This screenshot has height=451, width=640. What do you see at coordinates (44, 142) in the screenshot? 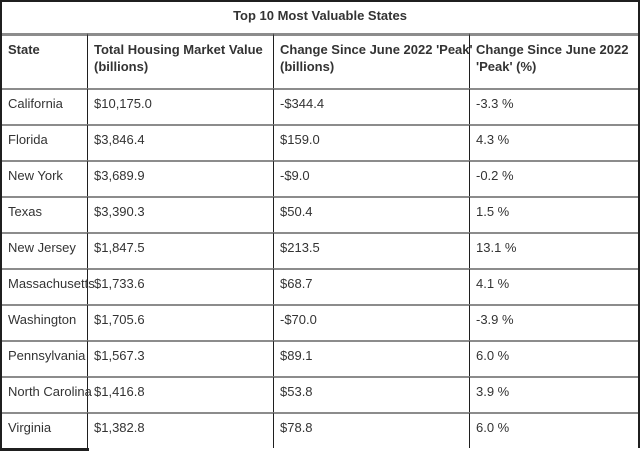
I see `state-cell: Florida` at bounding box center [44, 142].